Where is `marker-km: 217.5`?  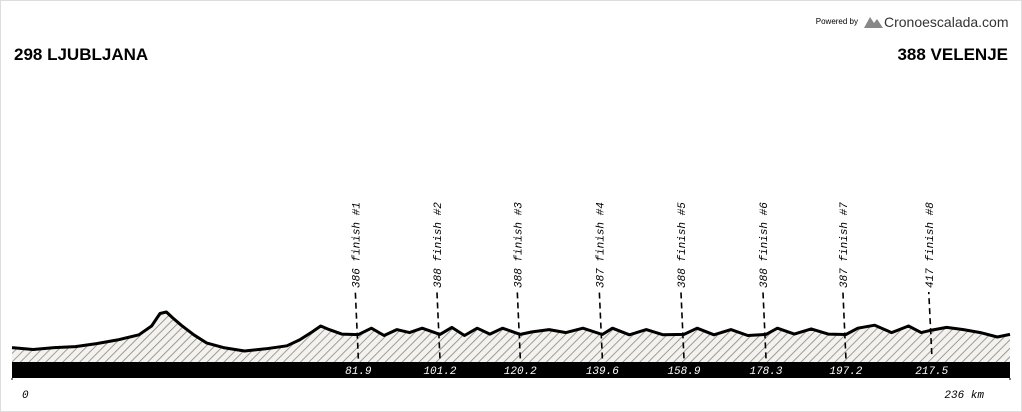 marker-km: 217.5 is located at coordinates (931, 372).